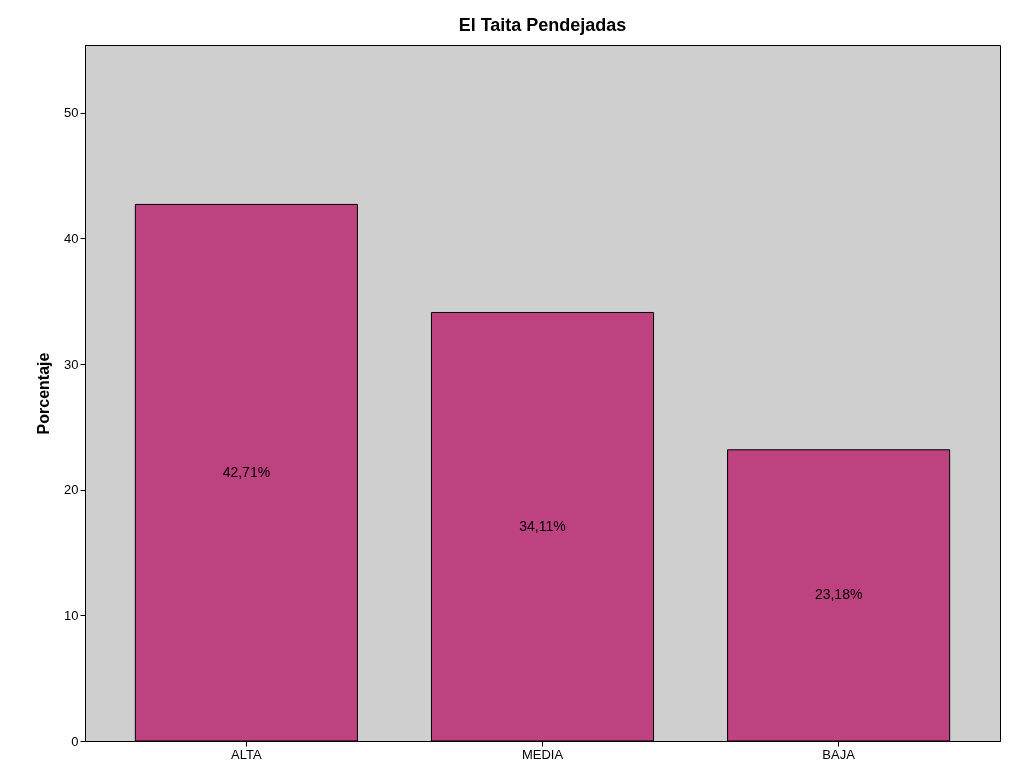  What do you see at coordinates (71, 615) in the screenshot?
I see `y-tick-label: 10` at bounding box center [71, 615].